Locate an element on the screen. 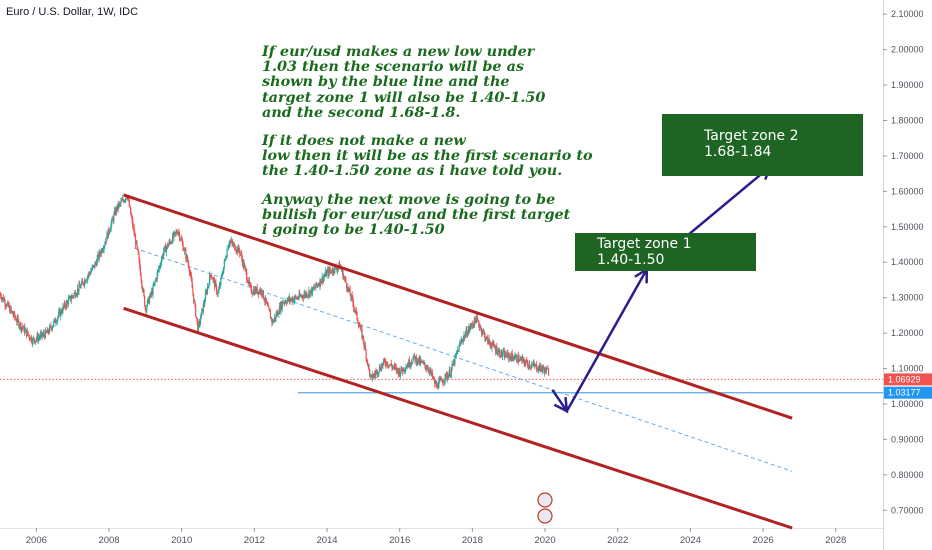 The height and width of the screenshot is (550, 932). x-tick-label: 2008 is located at coordinates (108, 540).